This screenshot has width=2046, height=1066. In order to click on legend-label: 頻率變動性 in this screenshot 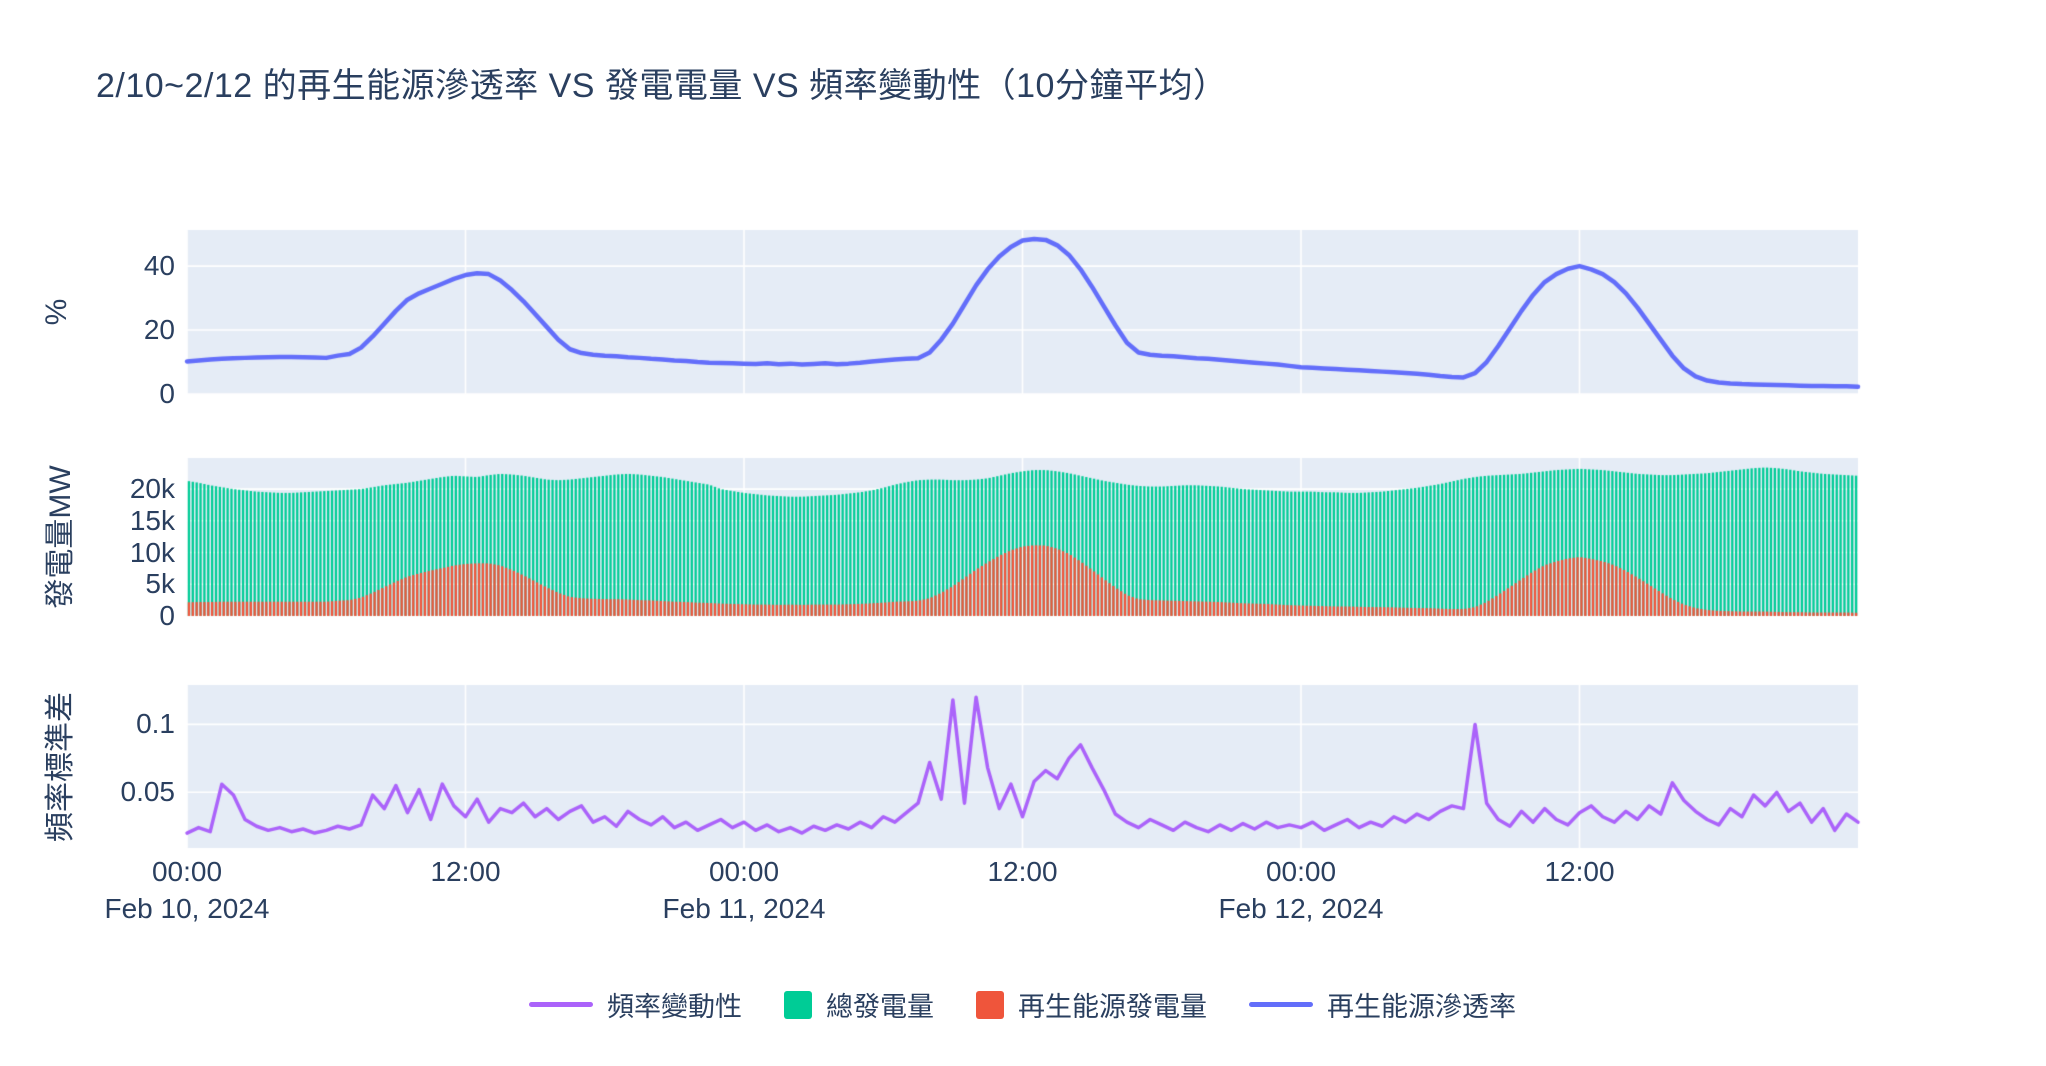, I will do `click(674, 1007)`.